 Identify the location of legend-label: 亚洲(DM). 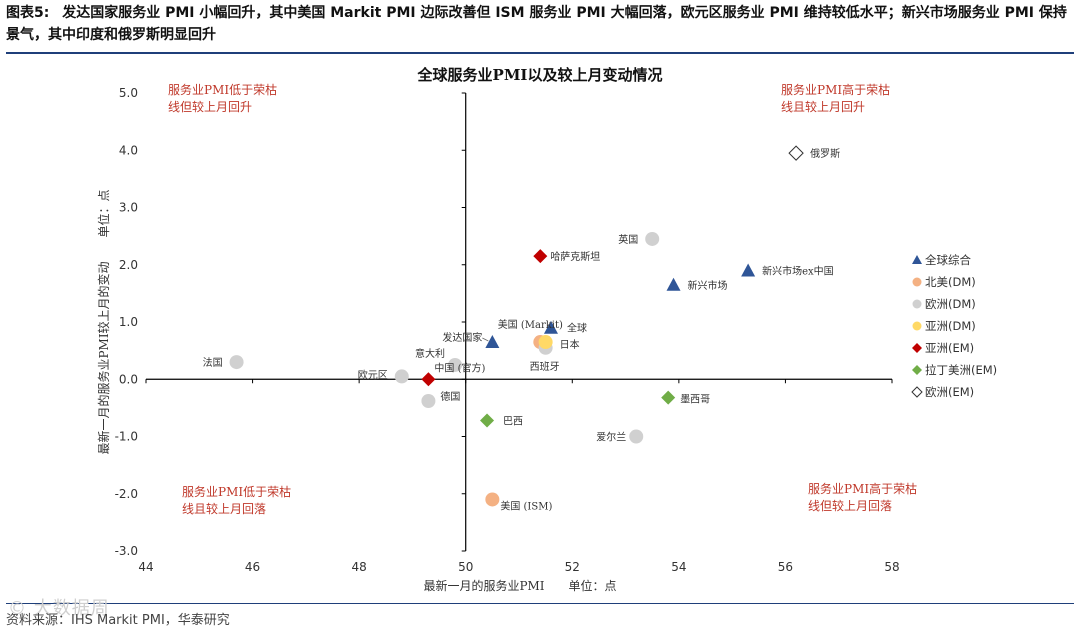
(950, 326).